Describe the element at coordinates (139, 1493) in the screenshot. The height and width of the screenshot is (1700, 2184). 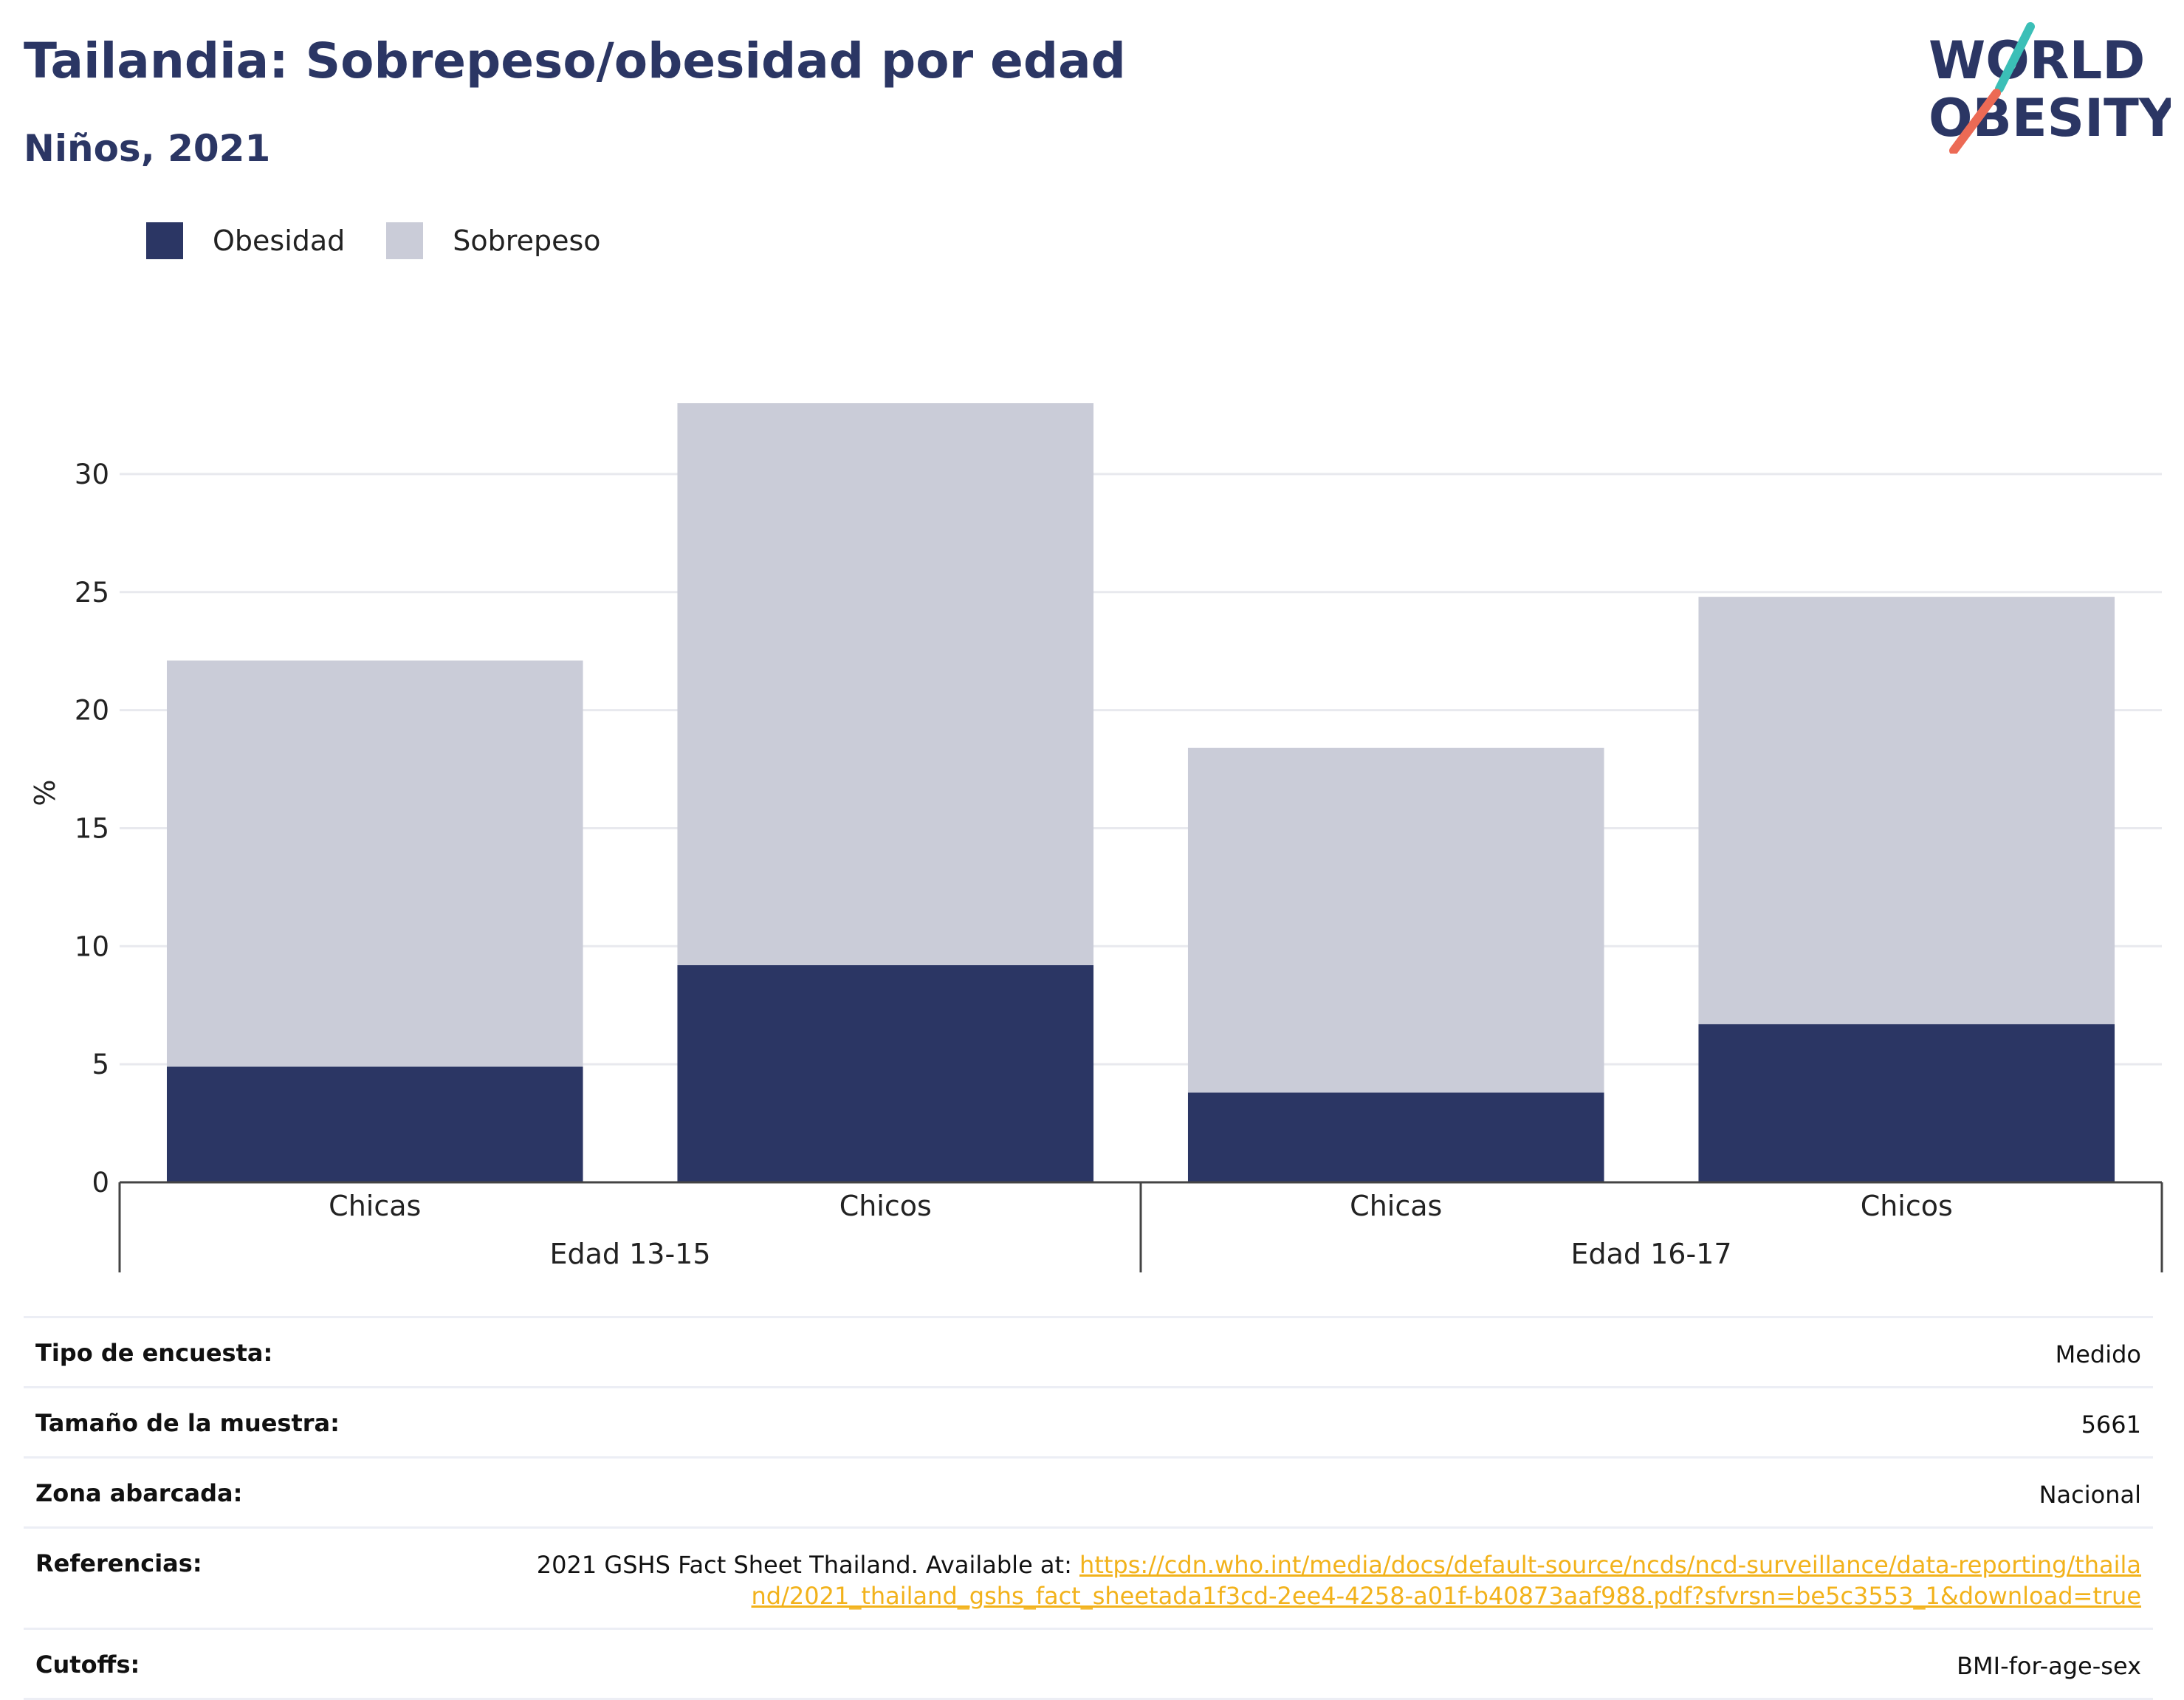
I see `info-key-coverage: Zona abarcada:` at that location.